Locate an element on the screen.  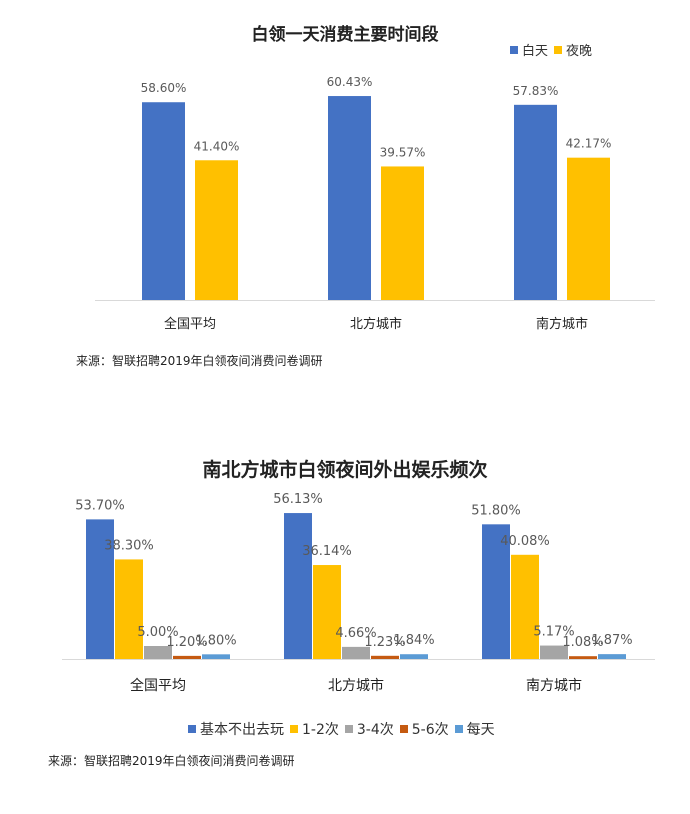
data-label: 60.43% is located at coordinates (350, 82).